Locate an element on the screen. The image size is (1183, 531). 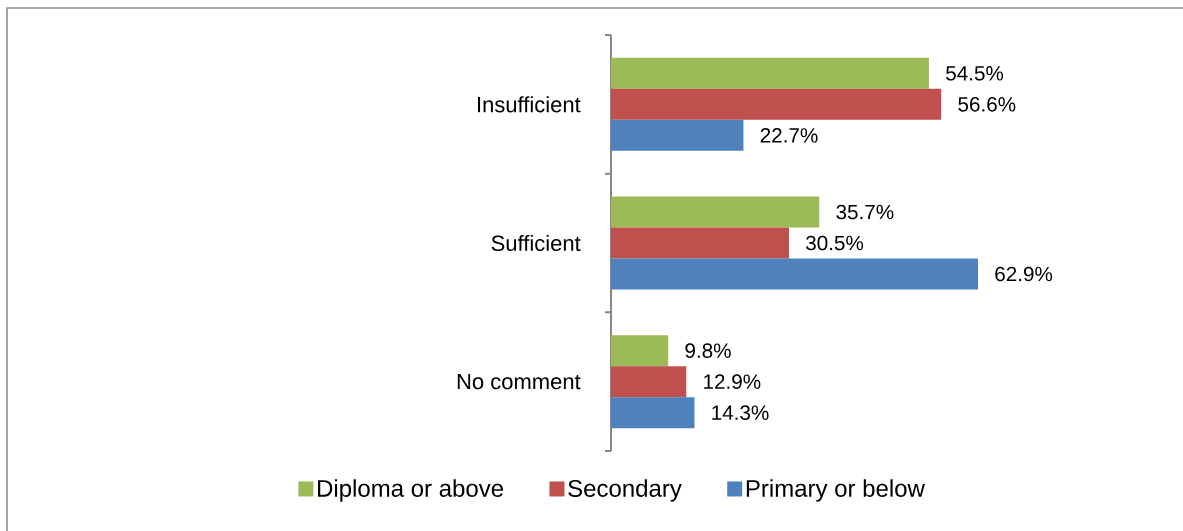
data-label: 30.5% is located at coordinates (835, 243).